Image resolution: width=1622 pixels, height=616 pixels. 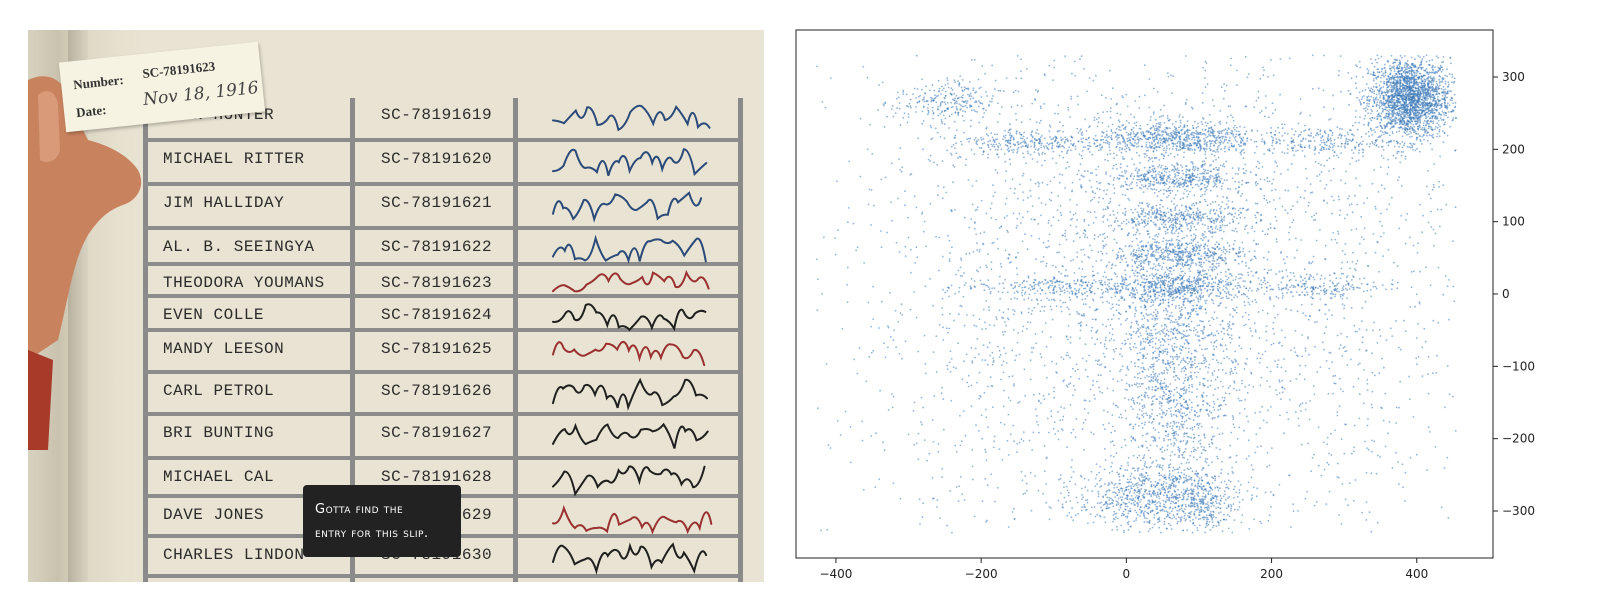 What do you see at coordinates (443, 353) in the screenshot?
I see `ledger-row: MANDY LEESON SC-78191625` at bounding box center [443, 353].